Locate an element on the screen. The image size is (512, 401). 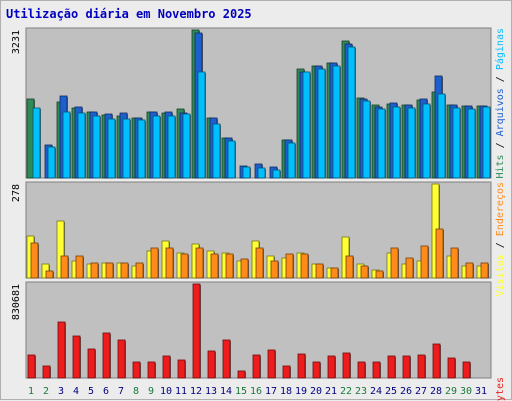
x-tick-label-day-27: 27 is located at coordinates (421, 391).